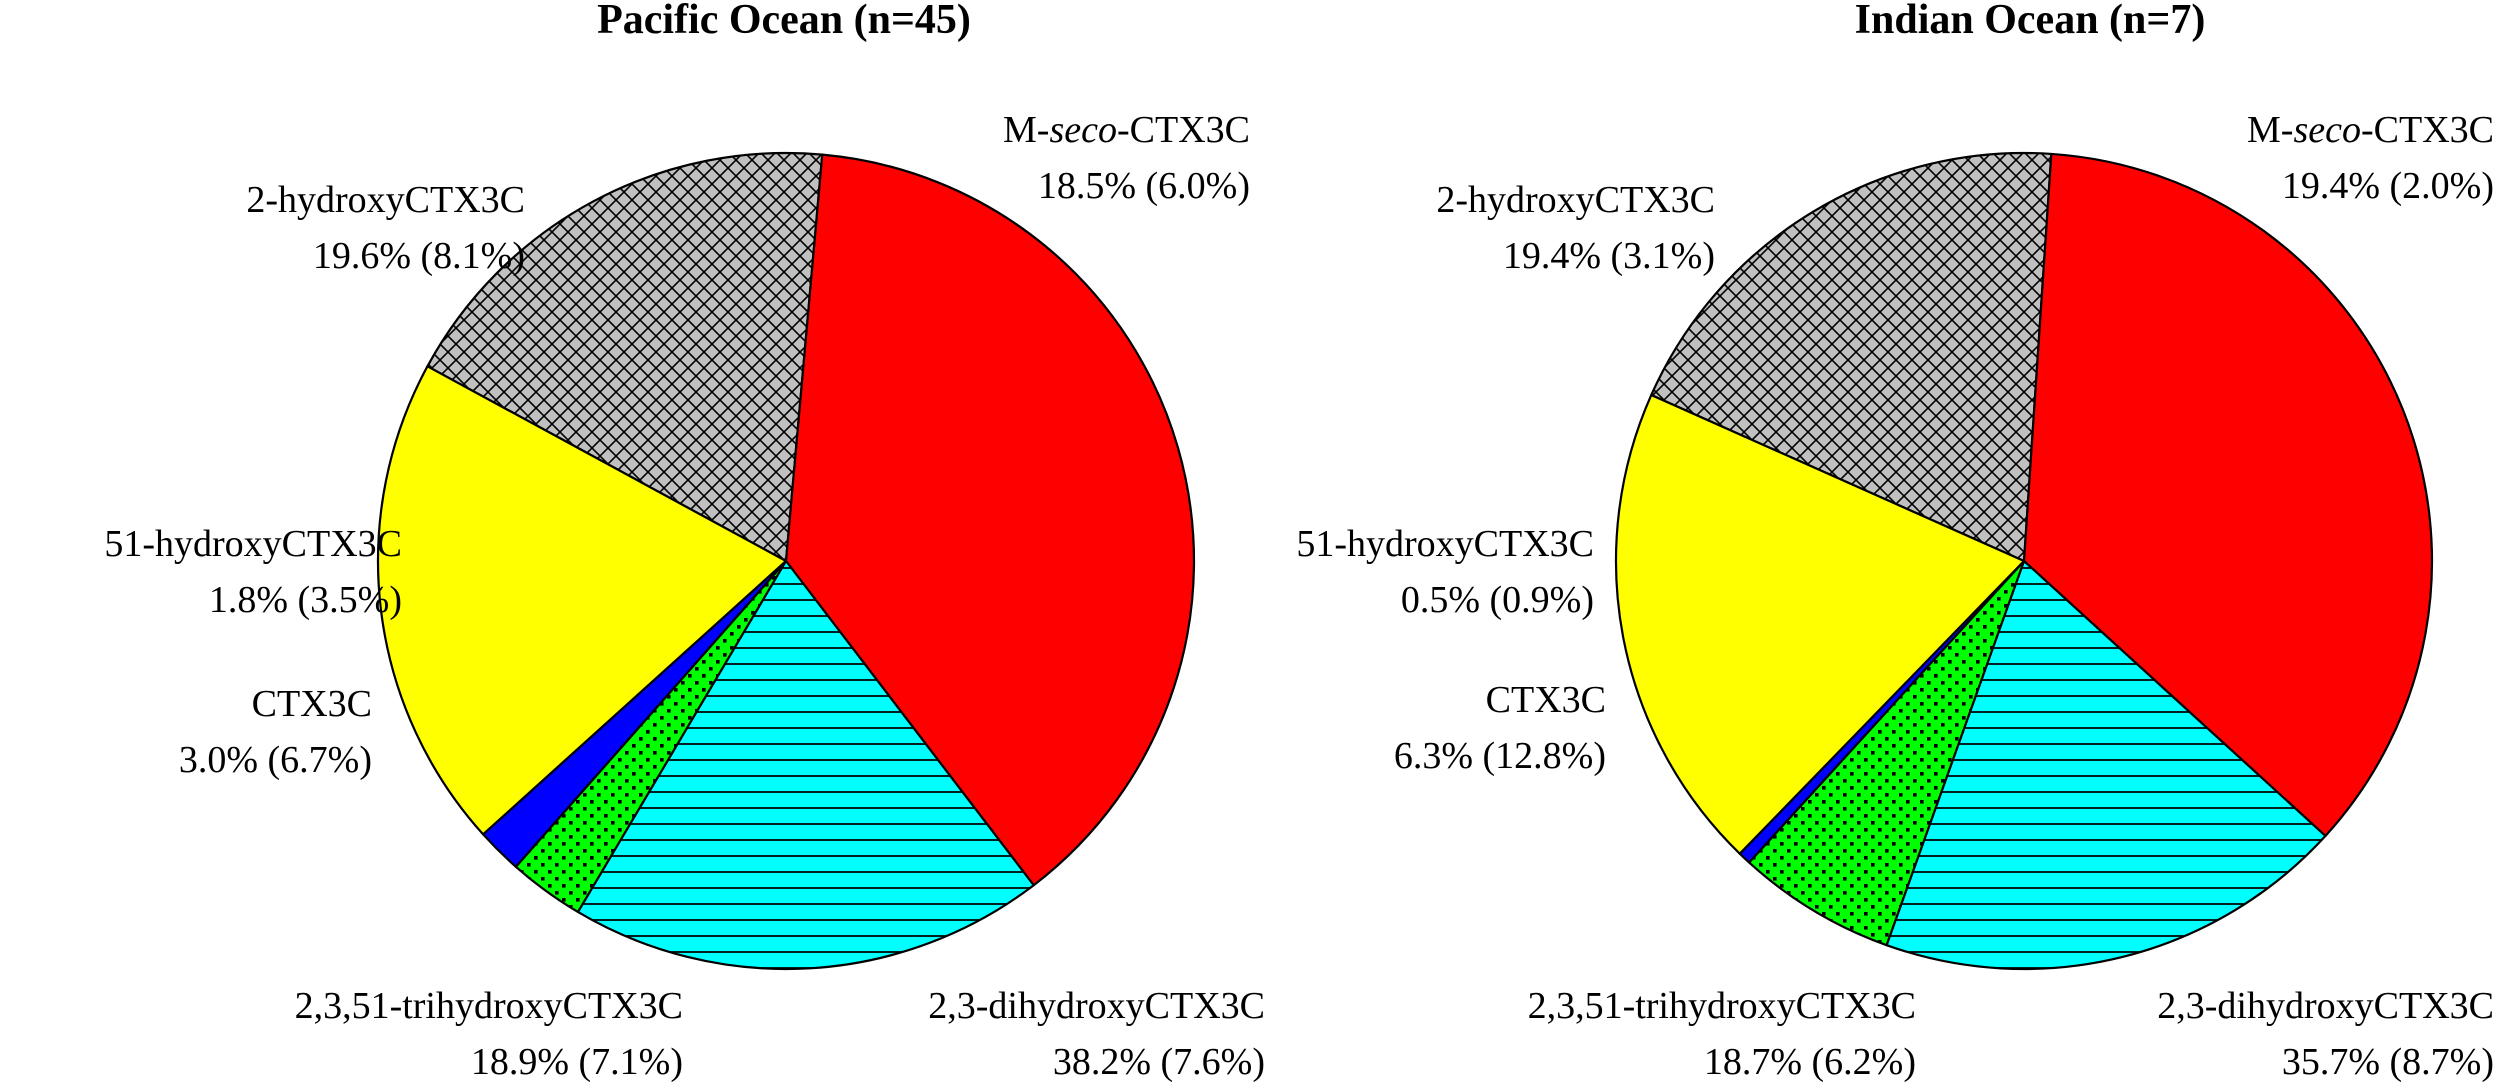  I want to click on slice-value-51hydroxy: 1.8% (3.5%), so click(305, 600).